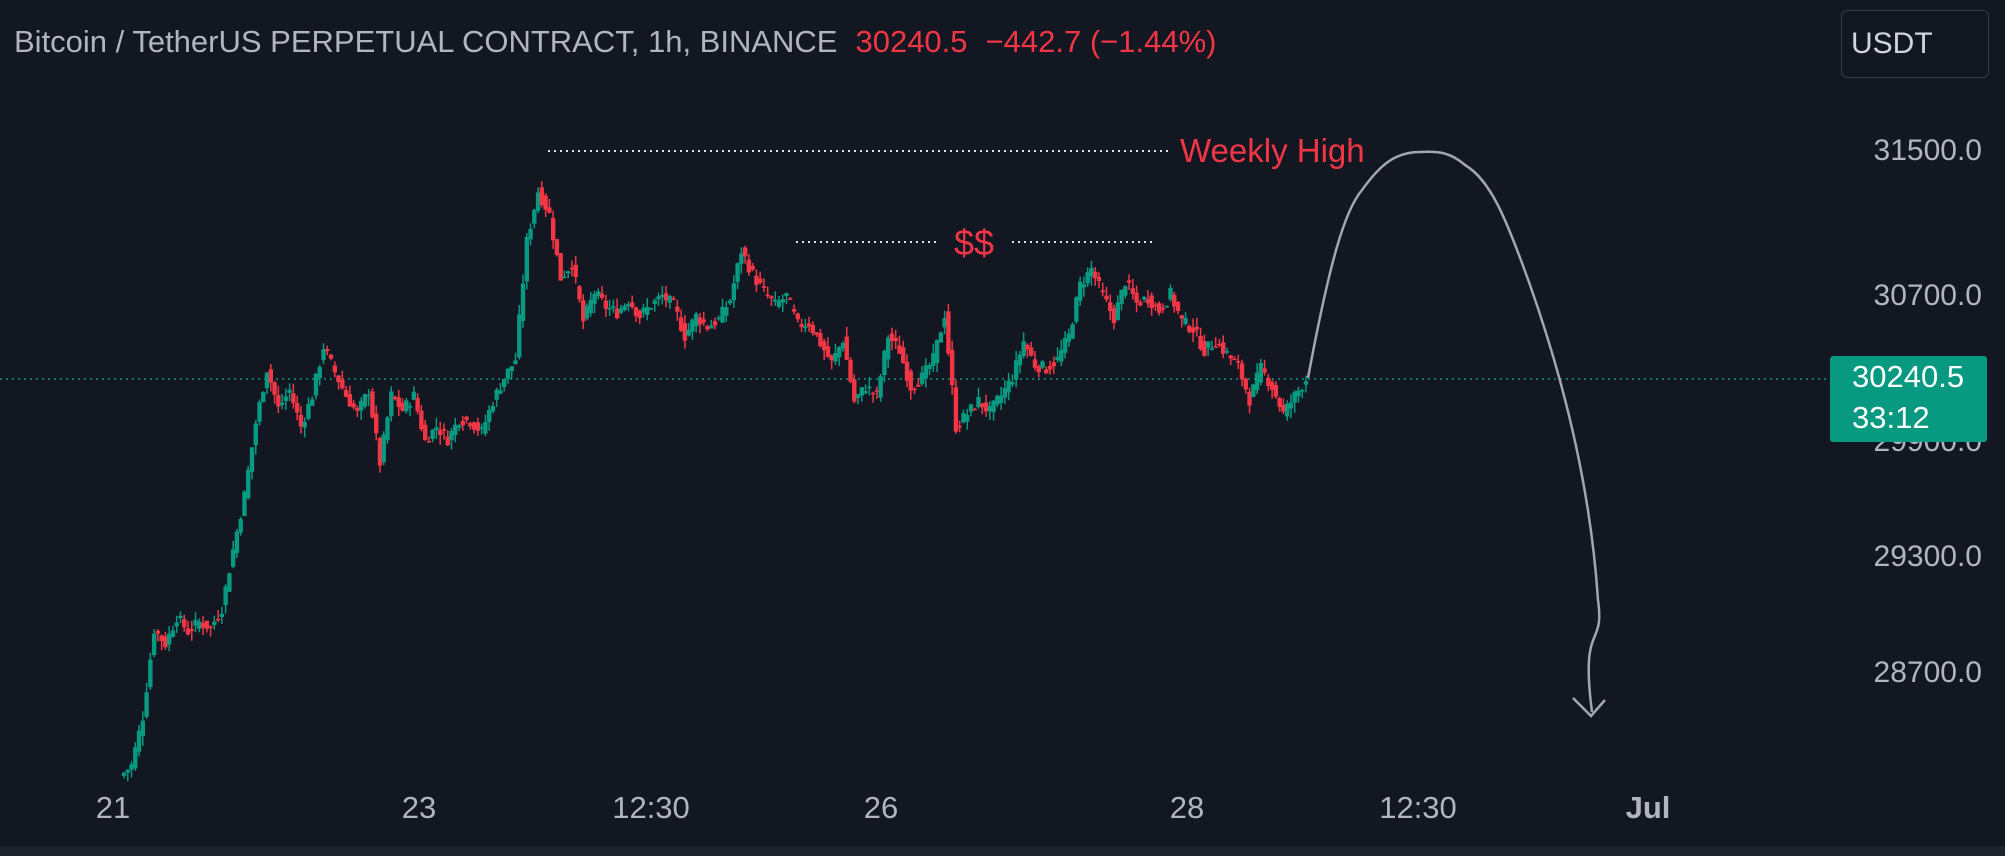  Describe the element at coordinates (881, 807) in the screenshot. I see `x-tick-label: 26` at that location.